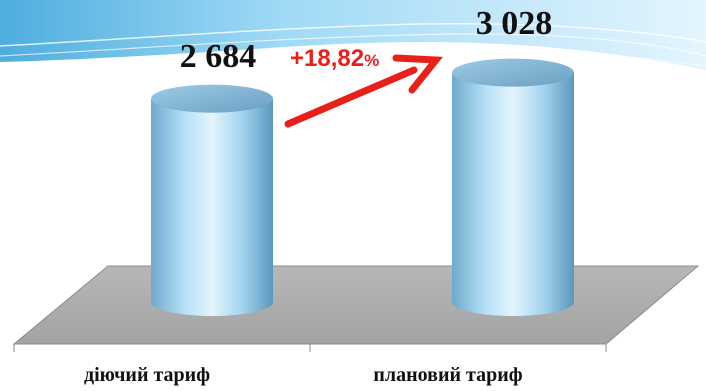  What do you see at coordinates (218, 56) in the screenshot?
I see `bar-value-label: 2 684` at bounding box center [218, 56].